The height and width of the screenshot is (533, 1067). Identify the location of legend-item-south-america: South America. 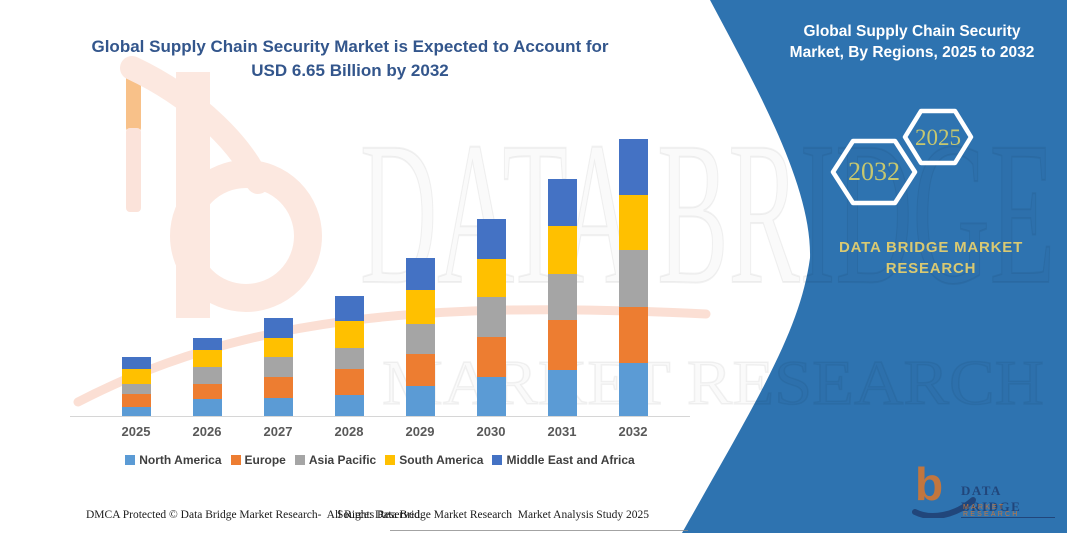
(434, 460).